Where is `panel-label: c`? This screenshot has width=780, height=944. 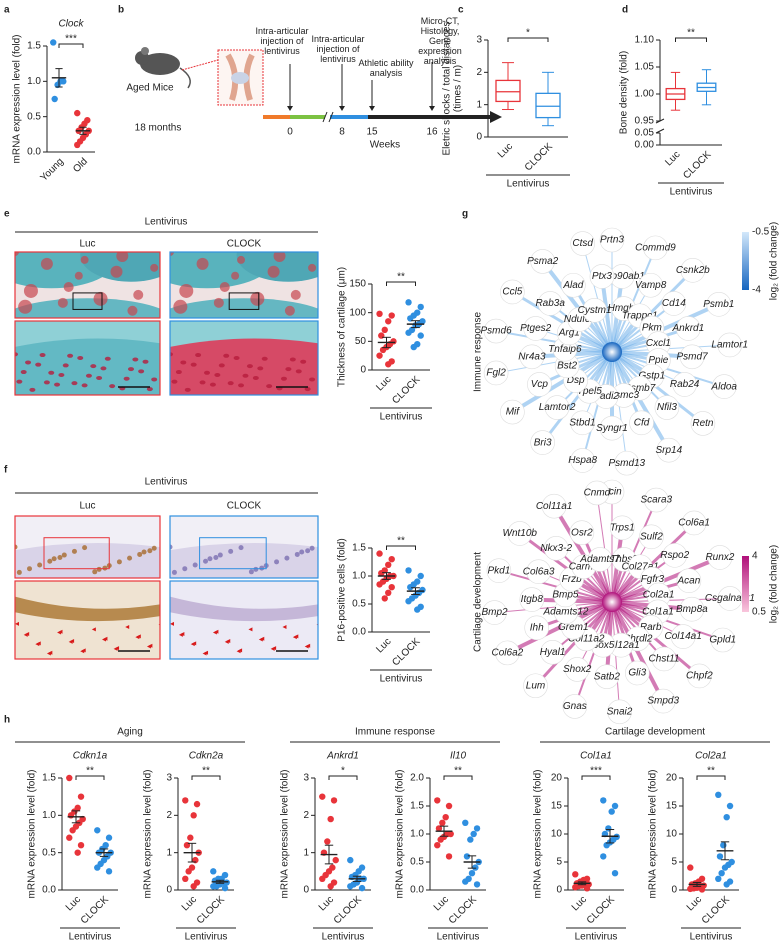
panel-label: c is located at coordinates (461, 10).